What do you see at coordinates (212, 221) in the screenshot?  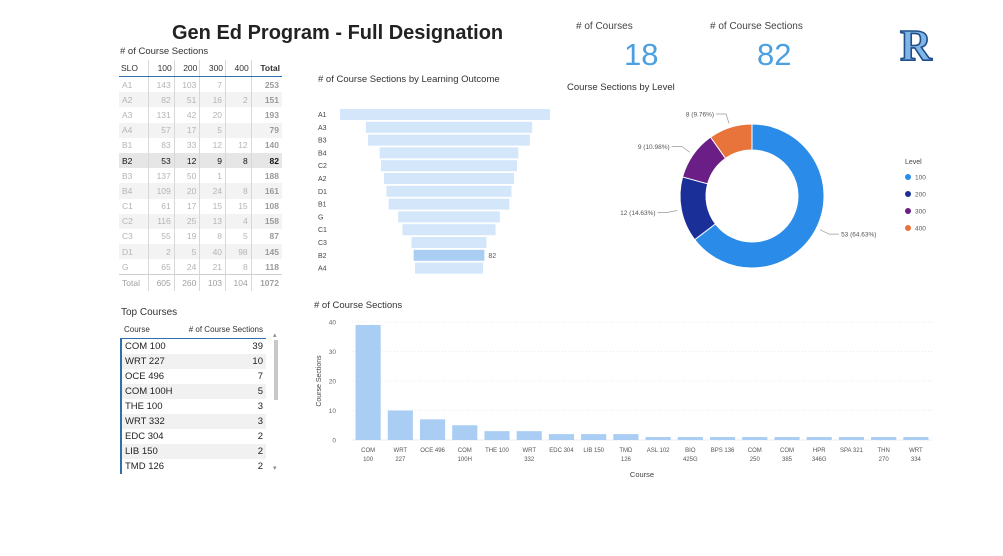 I see `matrix-value-cell: 13` at bounding box center [212, 221].